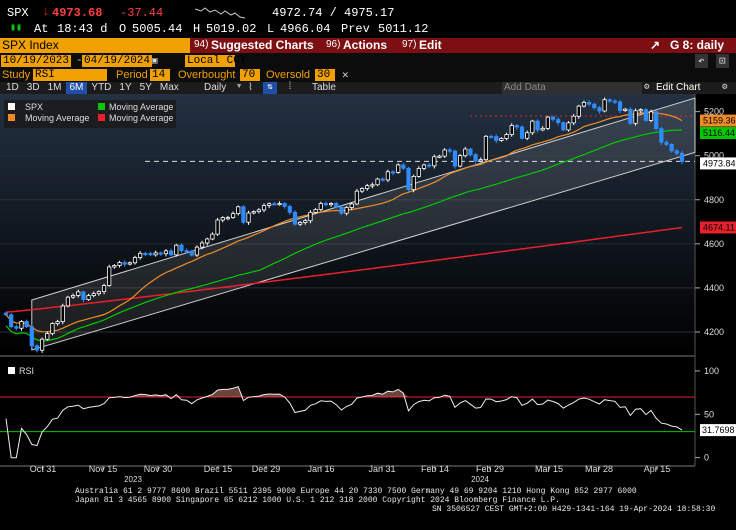 The width and height of the screenshot is (736, 530). What do you see at coordinates (145, 87) in the screenshot?
I see `range-5y: 5Y` at bounding box center [145, 87].